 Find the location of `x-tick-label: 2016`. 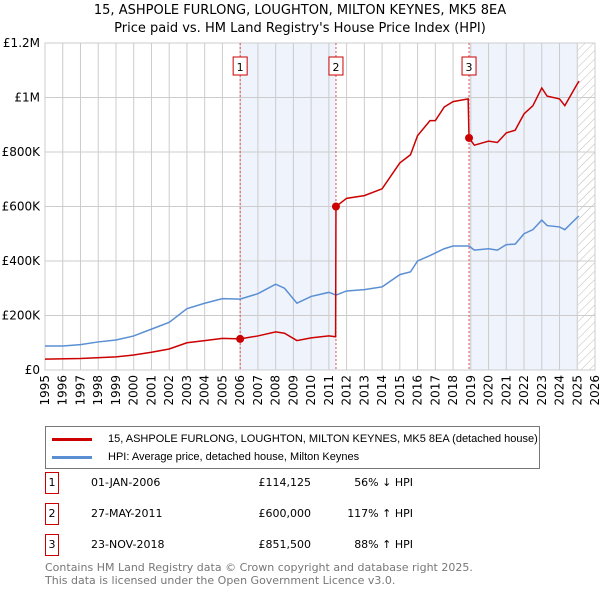

x-tick-label: 2016 is located at coordinates (418, 390).